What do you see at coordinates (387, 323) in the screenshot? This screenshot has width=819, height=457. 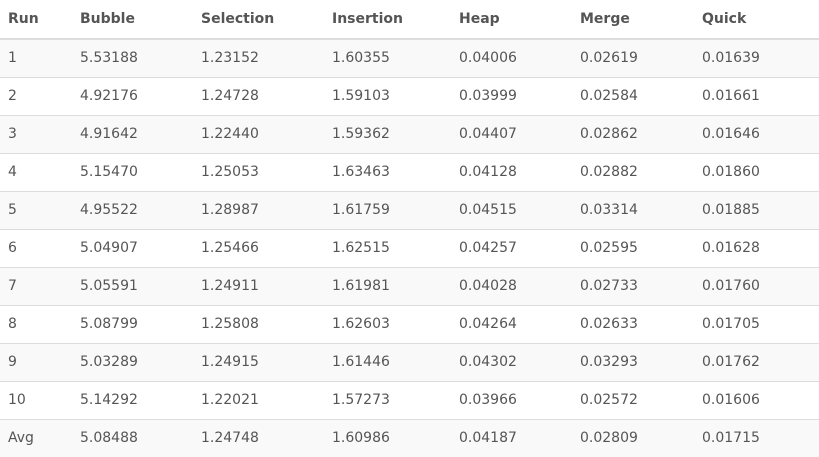 I see `table-cell-value: 1.62603` at bounding box center [387, 323].